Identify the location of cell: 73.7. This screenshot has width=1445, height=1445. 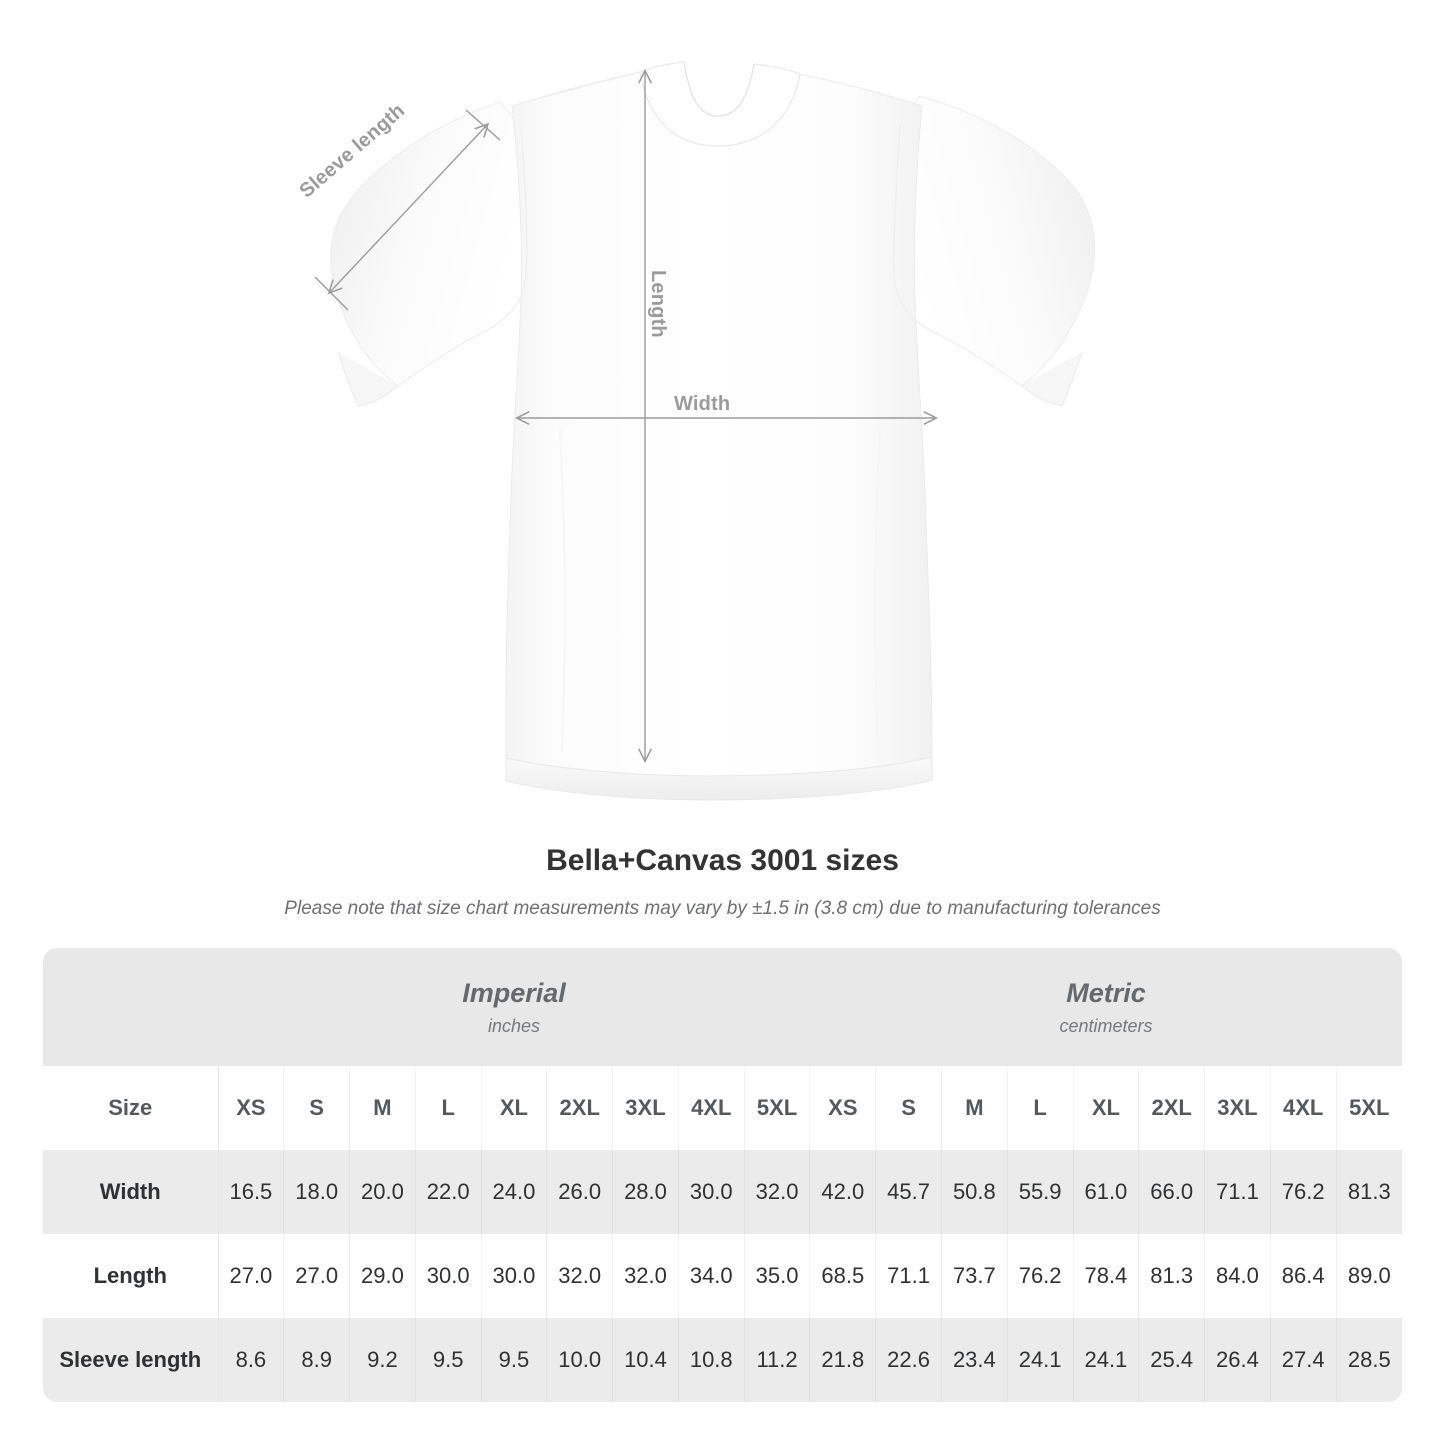
(974, 1276).